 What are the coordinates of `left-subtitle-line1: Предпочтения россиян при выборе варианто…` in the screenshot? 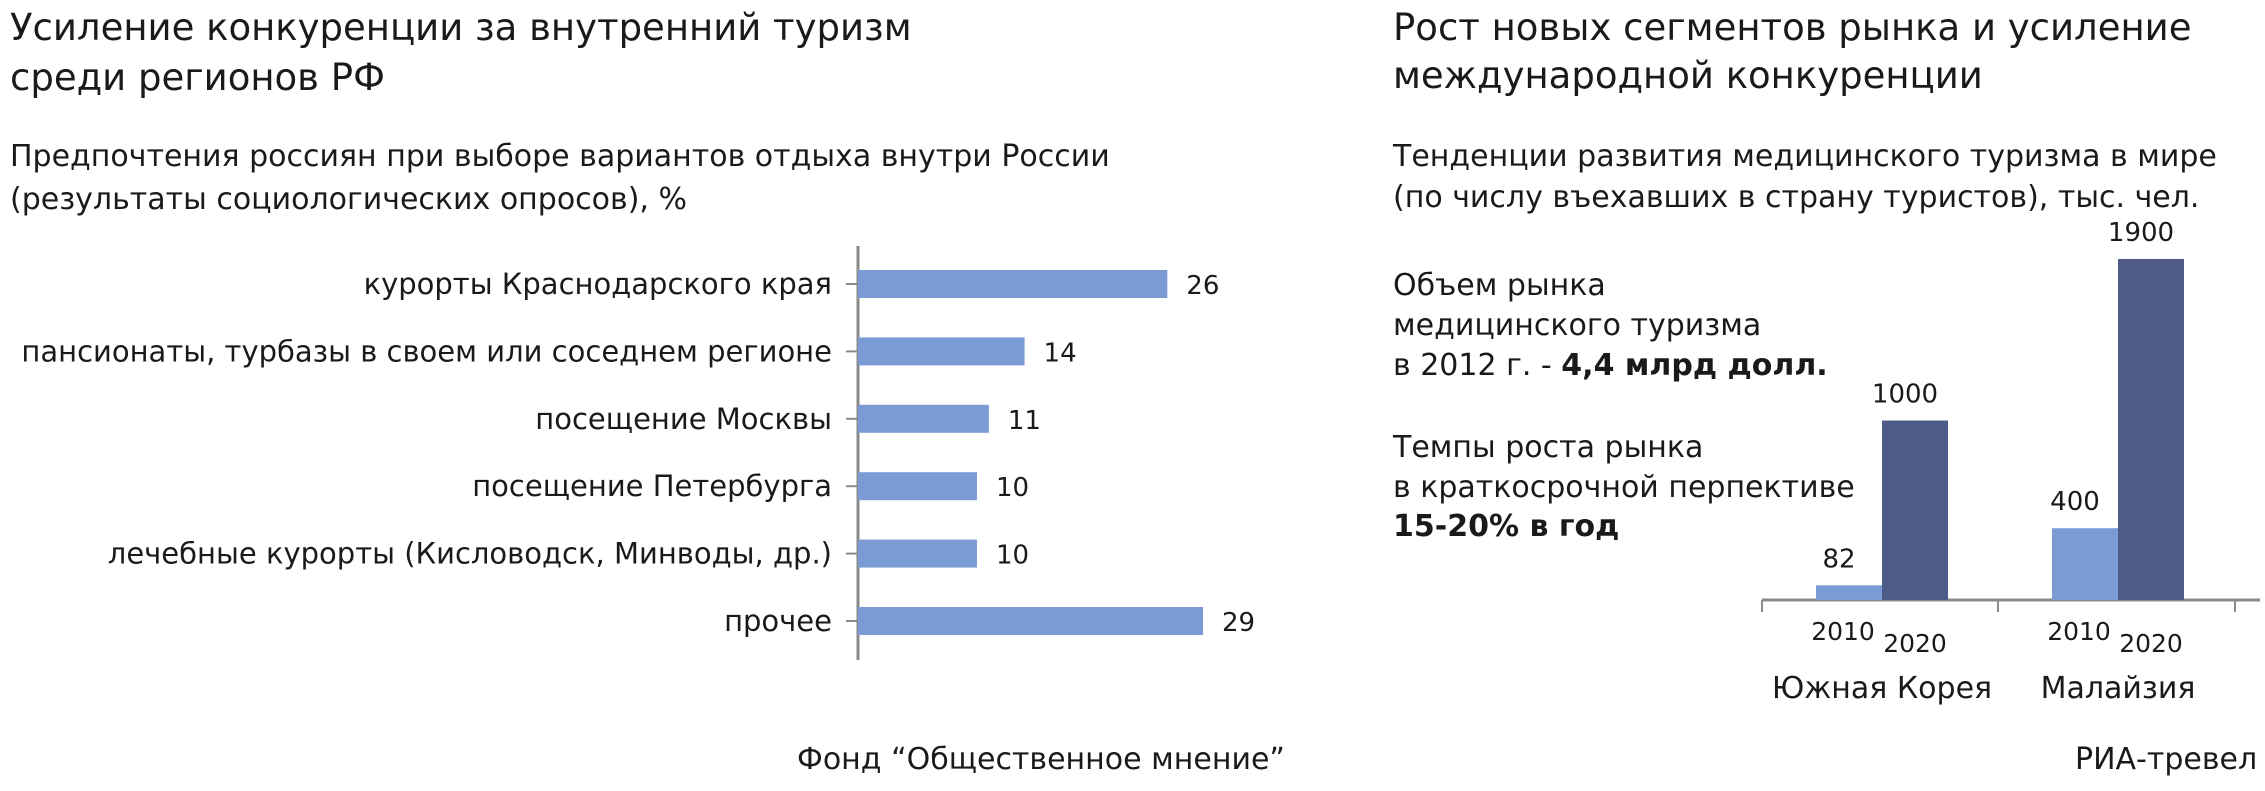 It's located at (560, 156).